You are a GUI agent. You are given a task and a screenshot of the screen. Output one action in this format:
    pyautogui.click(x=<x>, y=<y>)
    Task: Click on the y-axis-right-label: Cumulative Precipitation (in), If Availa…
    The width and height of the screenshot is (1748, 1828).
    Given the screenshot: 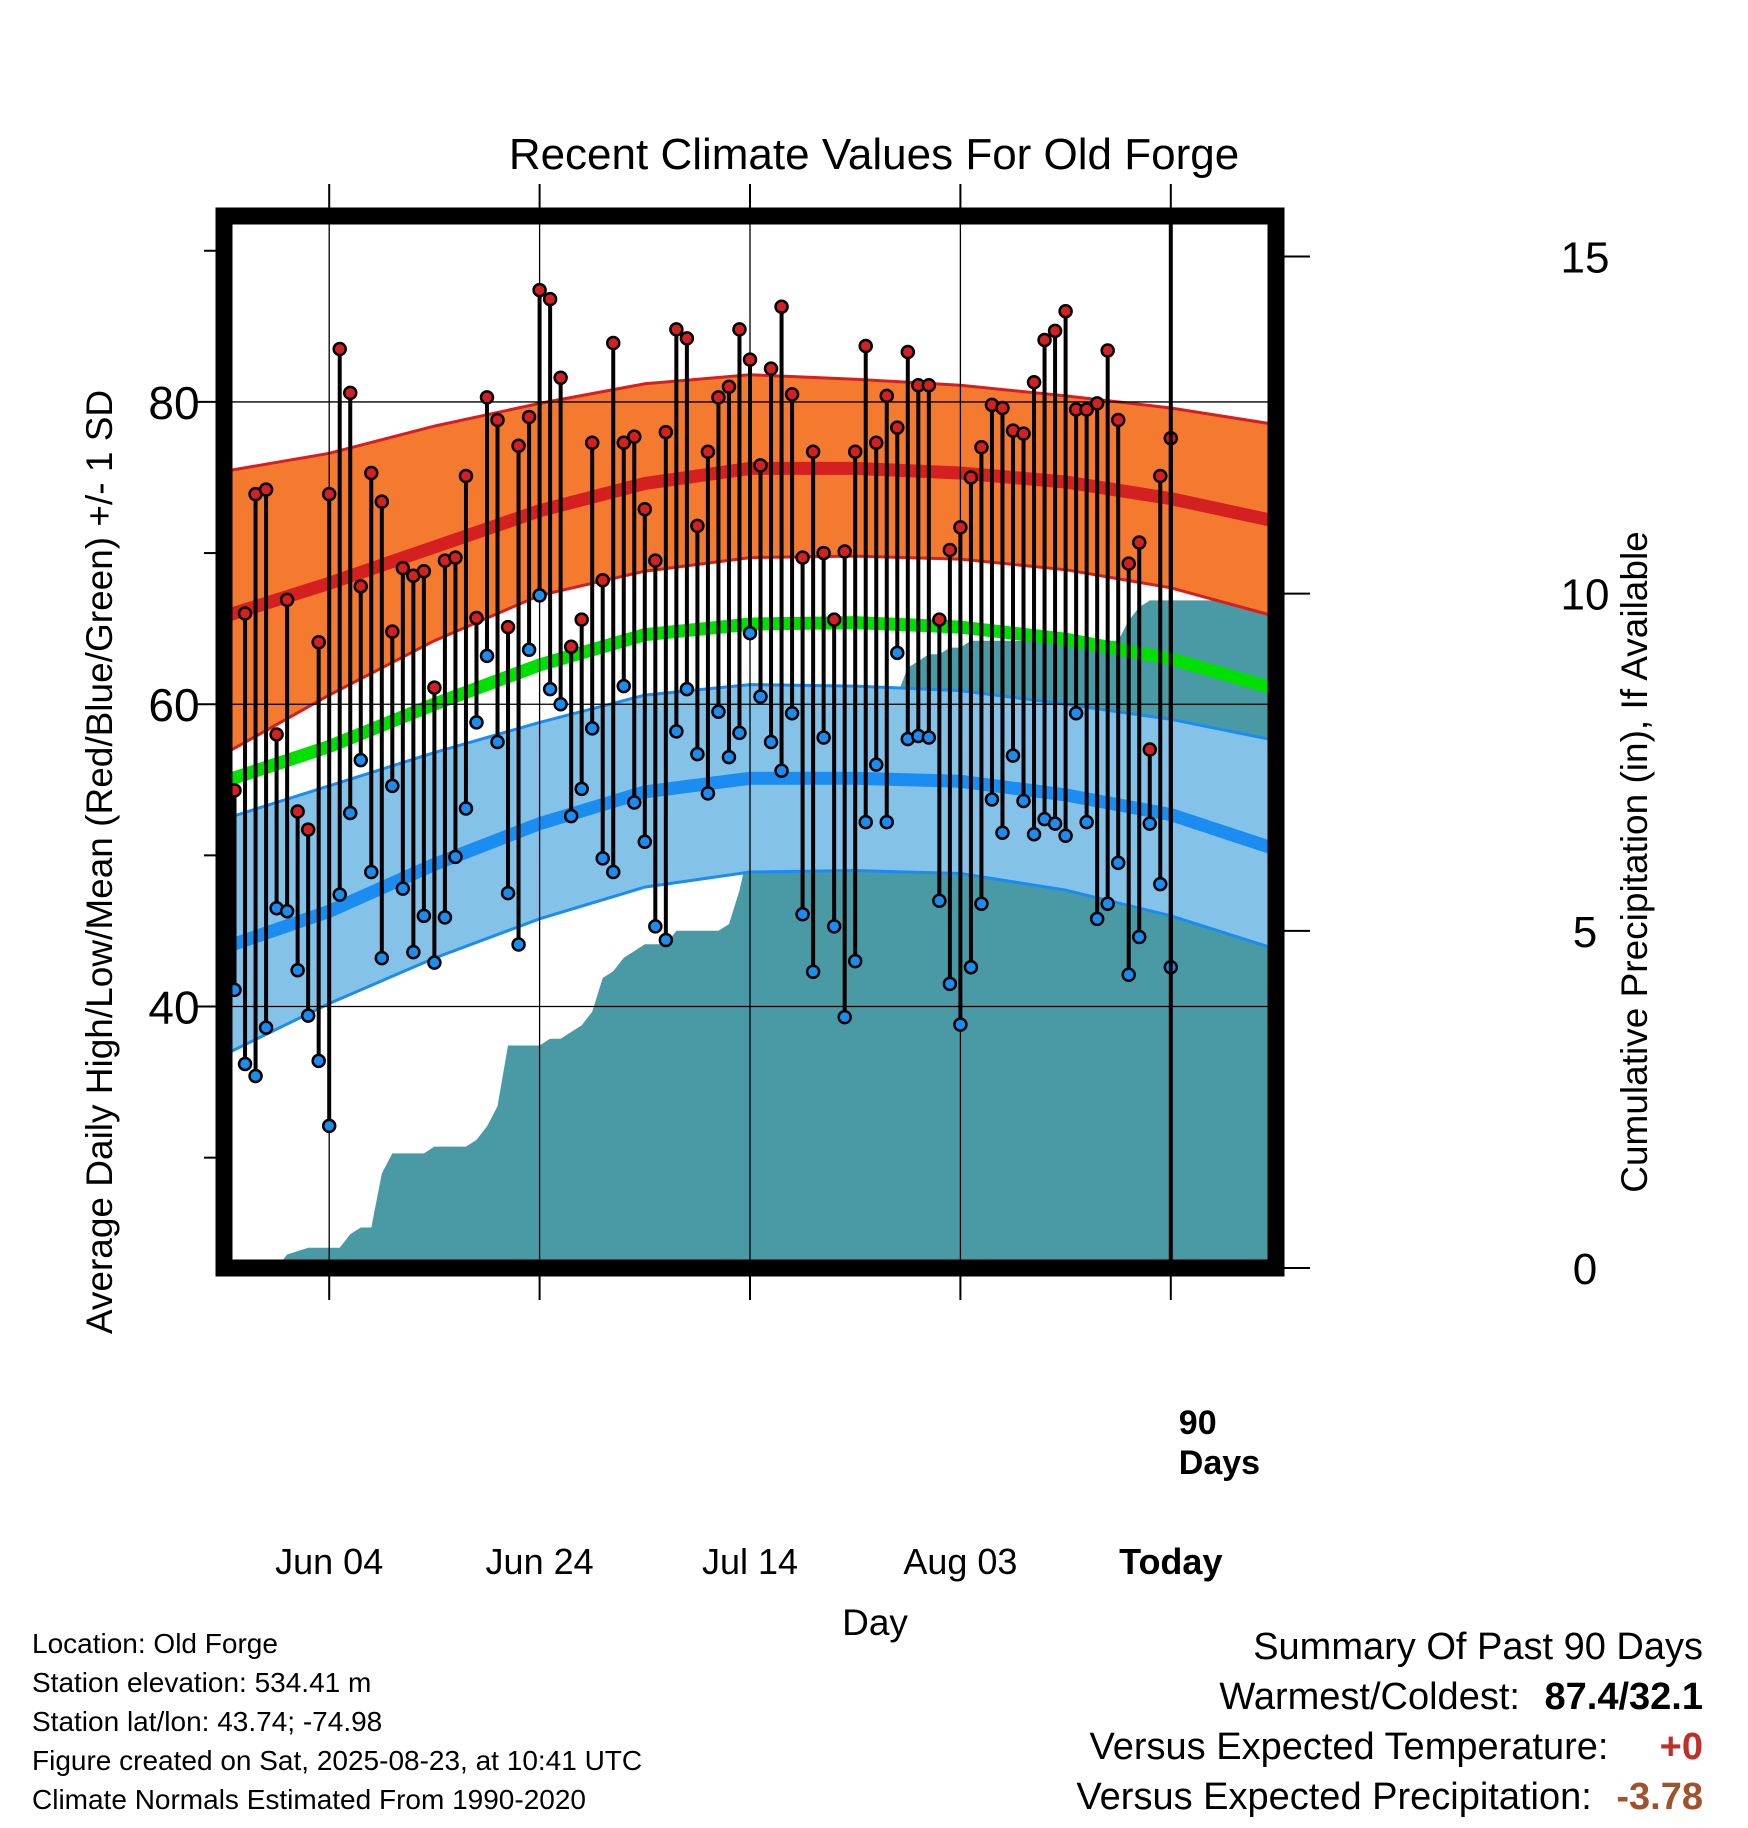 What is the action you would take?
    pyautogui.click(x=1634, y=862)
    